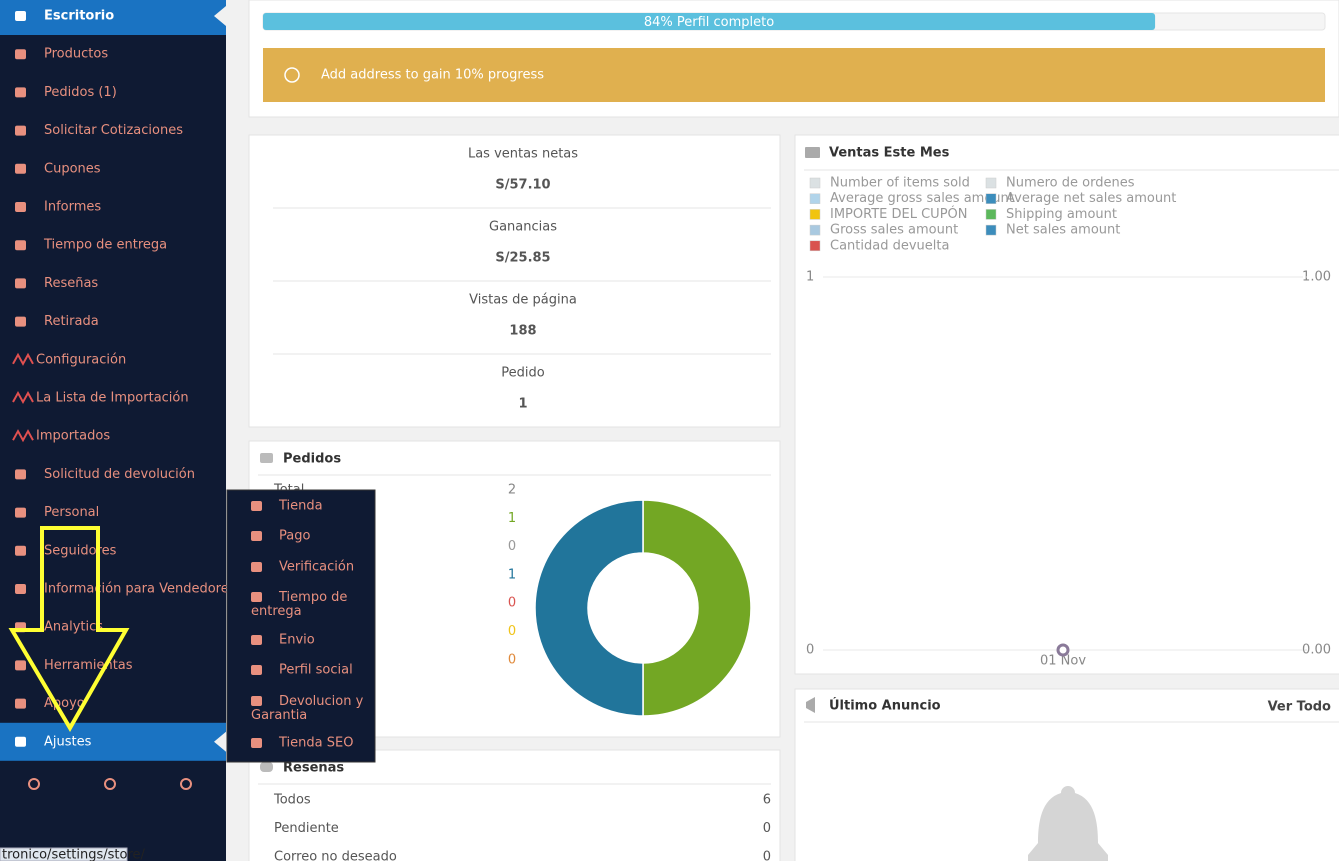  What do you see at coordinates (315, 743) in the screenshot?
I see `submenu-item: Tienda SEO` at bounding box center [315, 743].